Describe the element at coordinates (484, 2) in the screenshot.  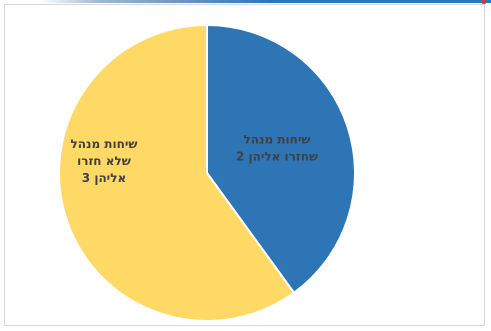
I see `corner-marker` at that location.